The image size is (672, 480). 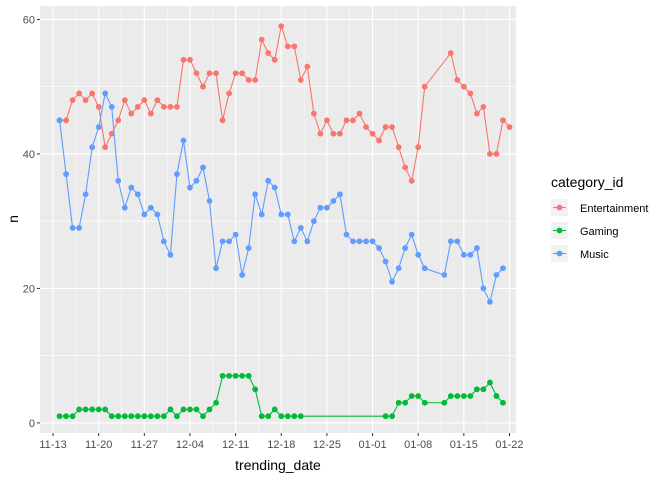 What do you see at coordinates (614, 209) in the screenshot?
I see `legend-label: Entertainment` at bounding box center [614, 209].